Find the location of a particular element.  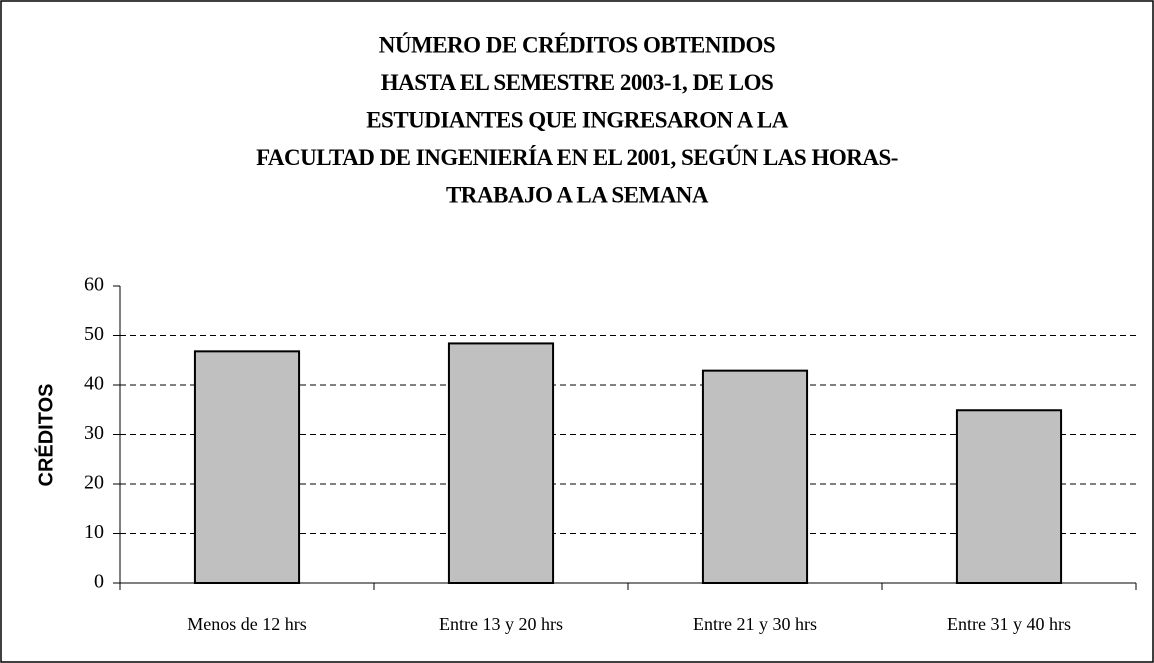

y-axis-label: CRÉDITOS is located at coordinates (45, 435).